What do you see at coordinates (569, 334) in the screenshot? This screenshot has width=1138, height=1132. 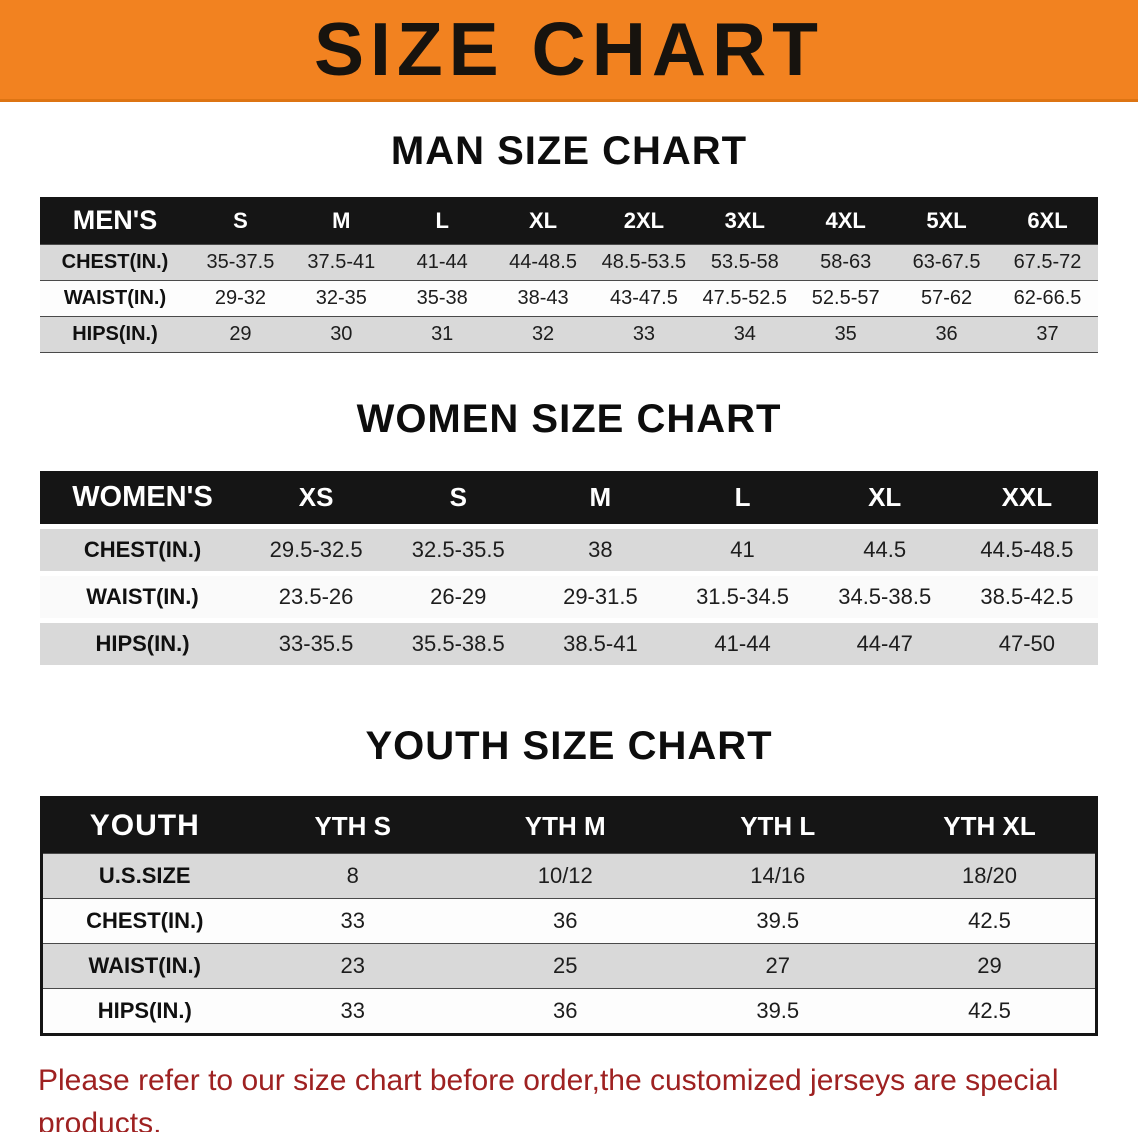 I see `table-row: HIPS(IN.) 29 30 31 32 33 34 35 36 37` at bounding box center [569, 334].